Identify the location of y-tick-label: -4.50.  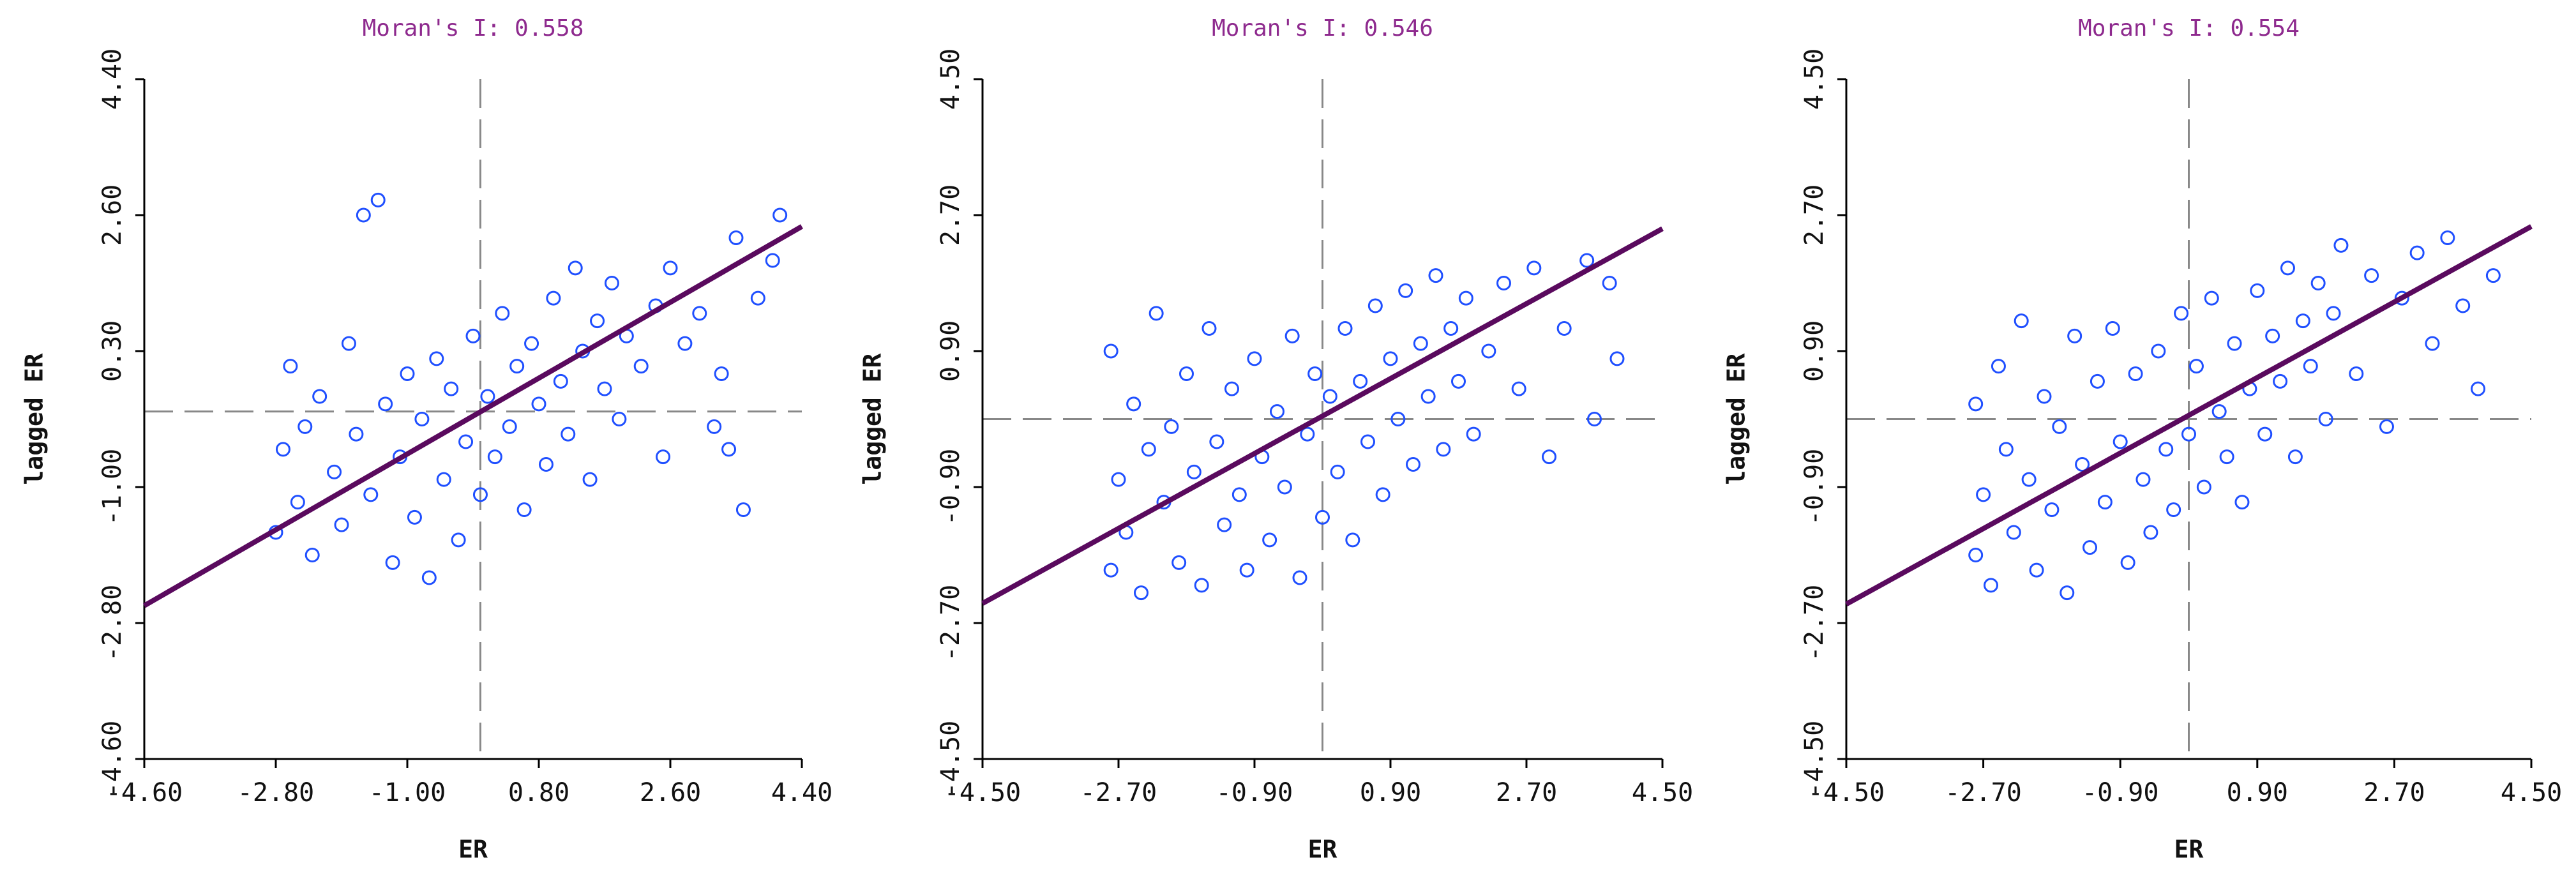
(1814, 759).